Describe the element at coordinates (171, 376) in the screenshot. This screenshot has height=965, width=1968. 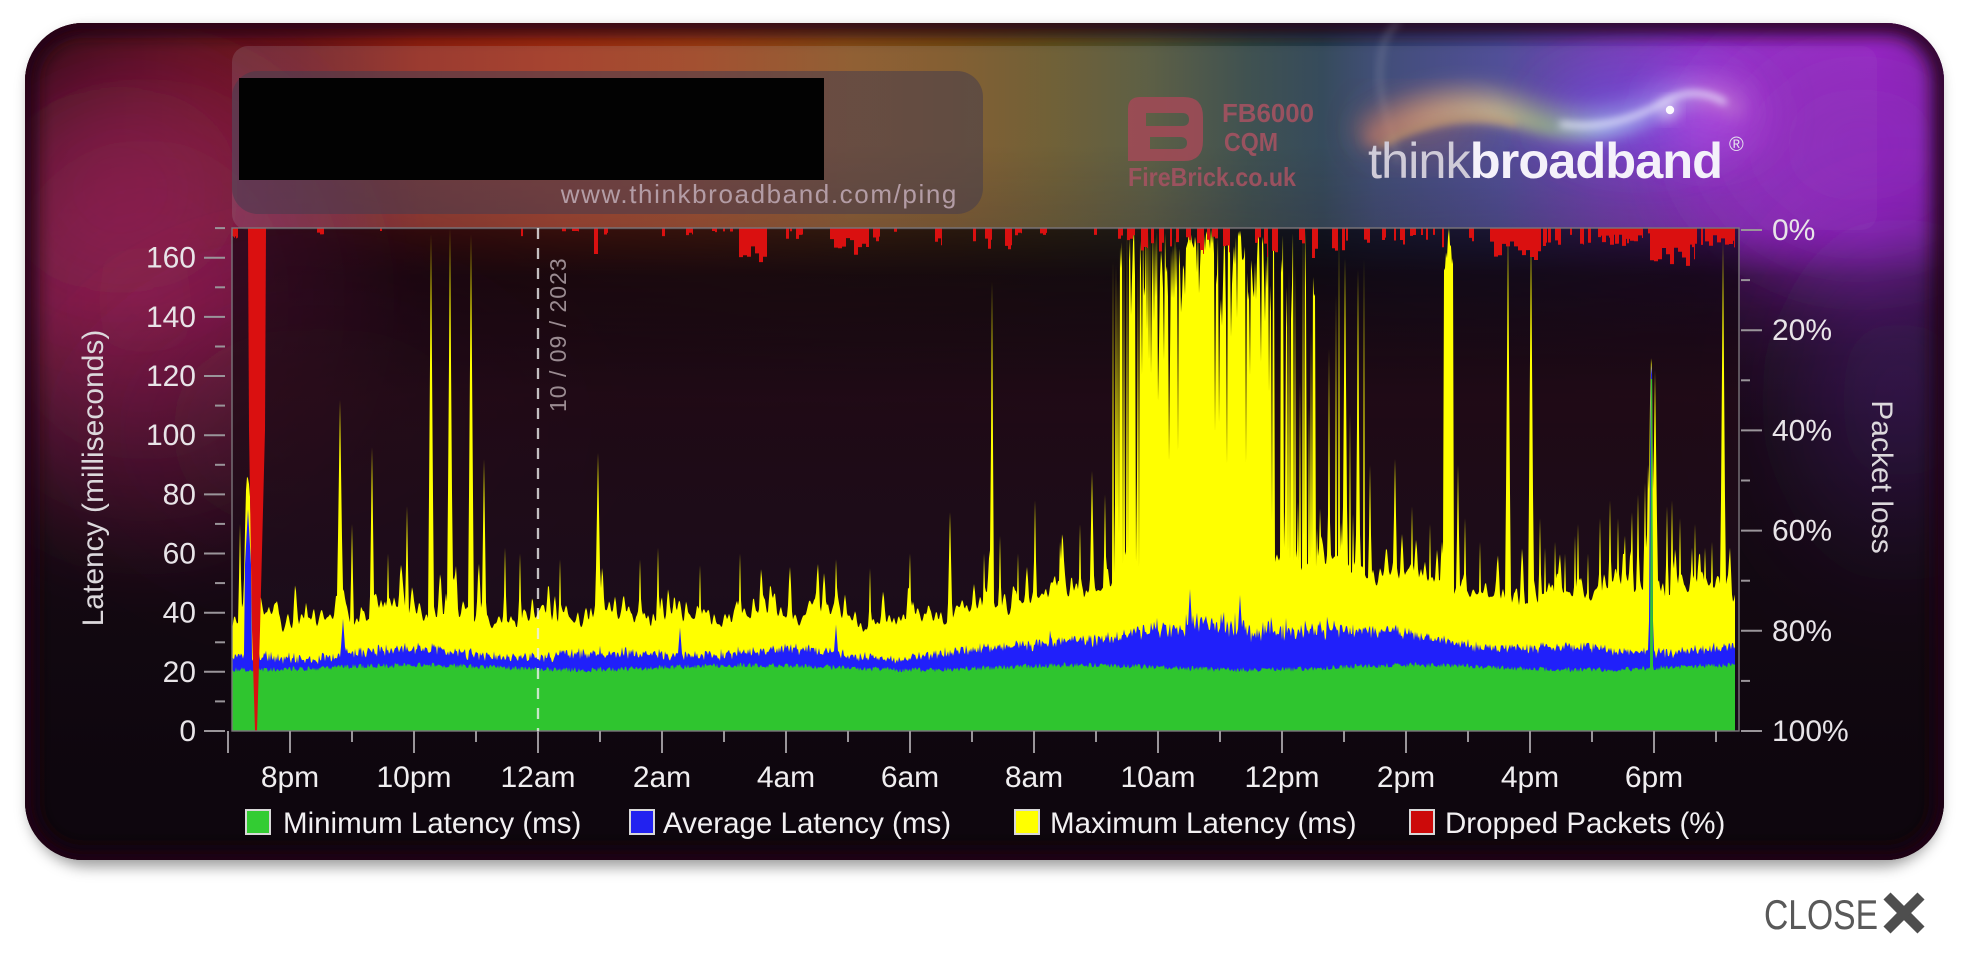
I see `svg-text: 120` at that location.